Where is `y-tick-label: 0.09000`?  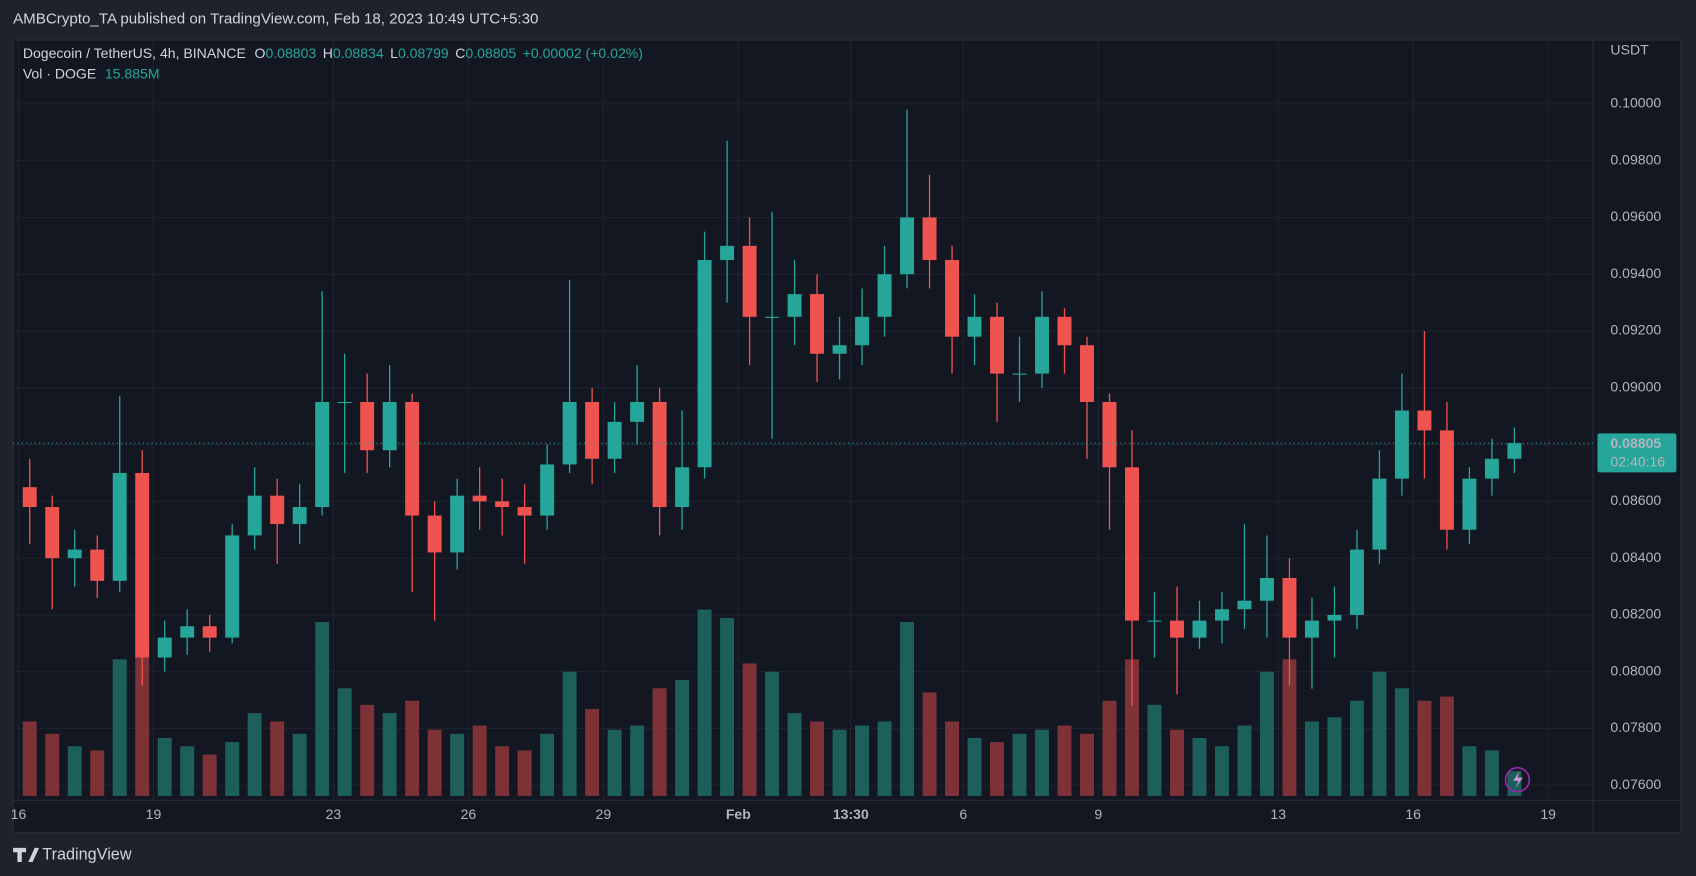 y-tick-label: 0.09000 is located at coordinates (1635, 387).